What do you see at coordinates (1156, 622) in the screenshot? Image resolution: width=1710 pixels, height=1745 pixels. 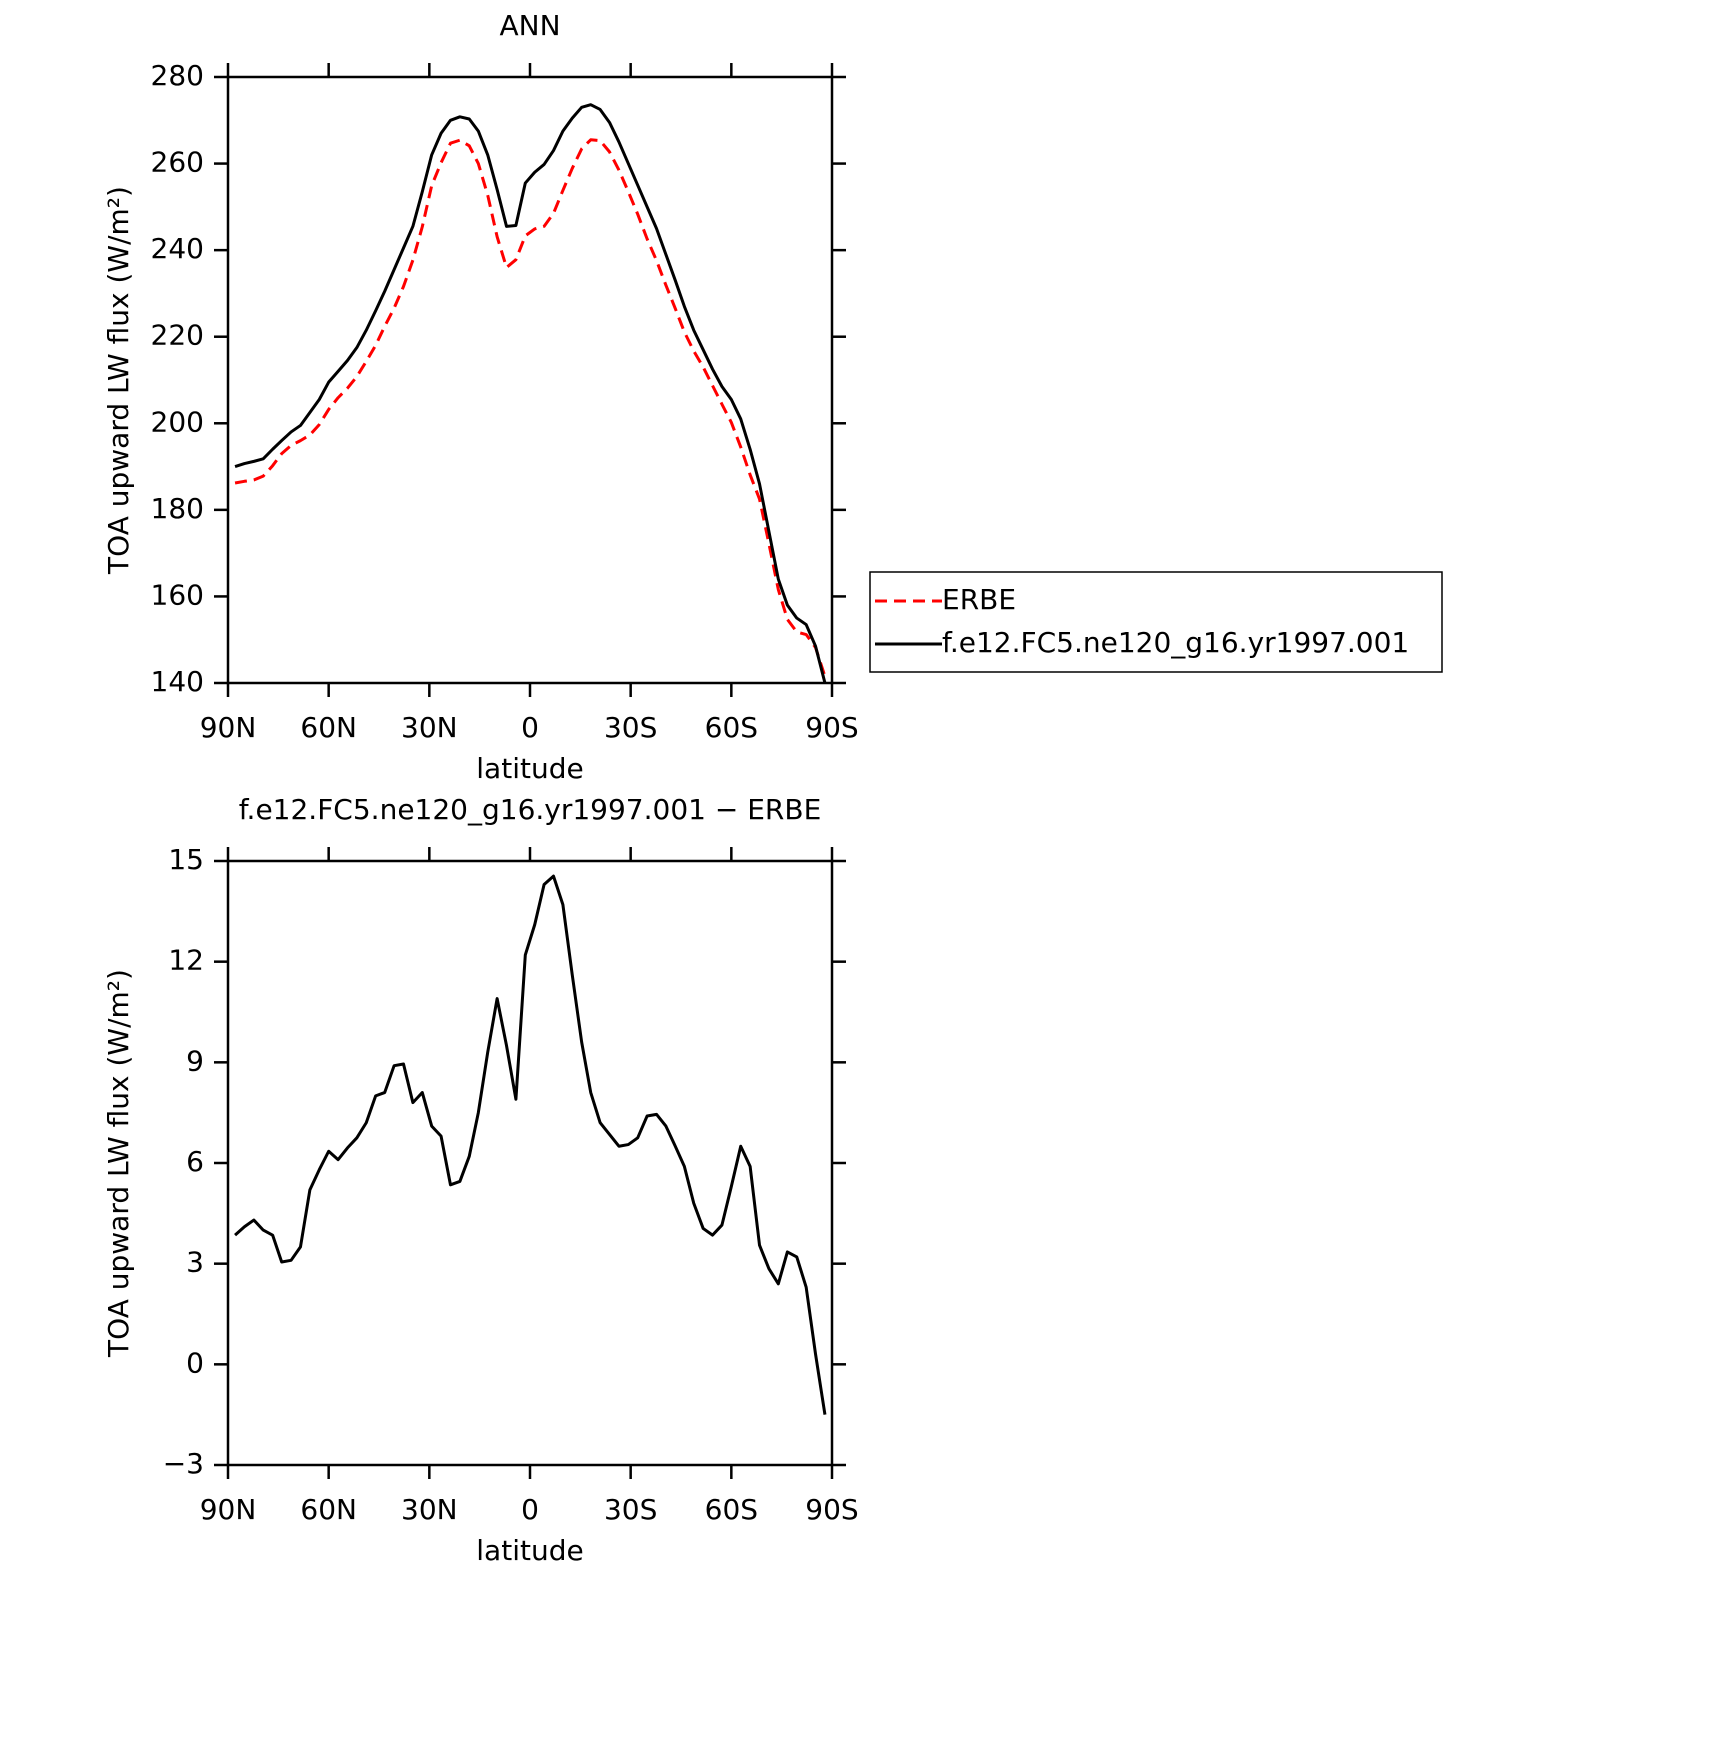 I see `legend-box` at bounding box center [1156, 622].